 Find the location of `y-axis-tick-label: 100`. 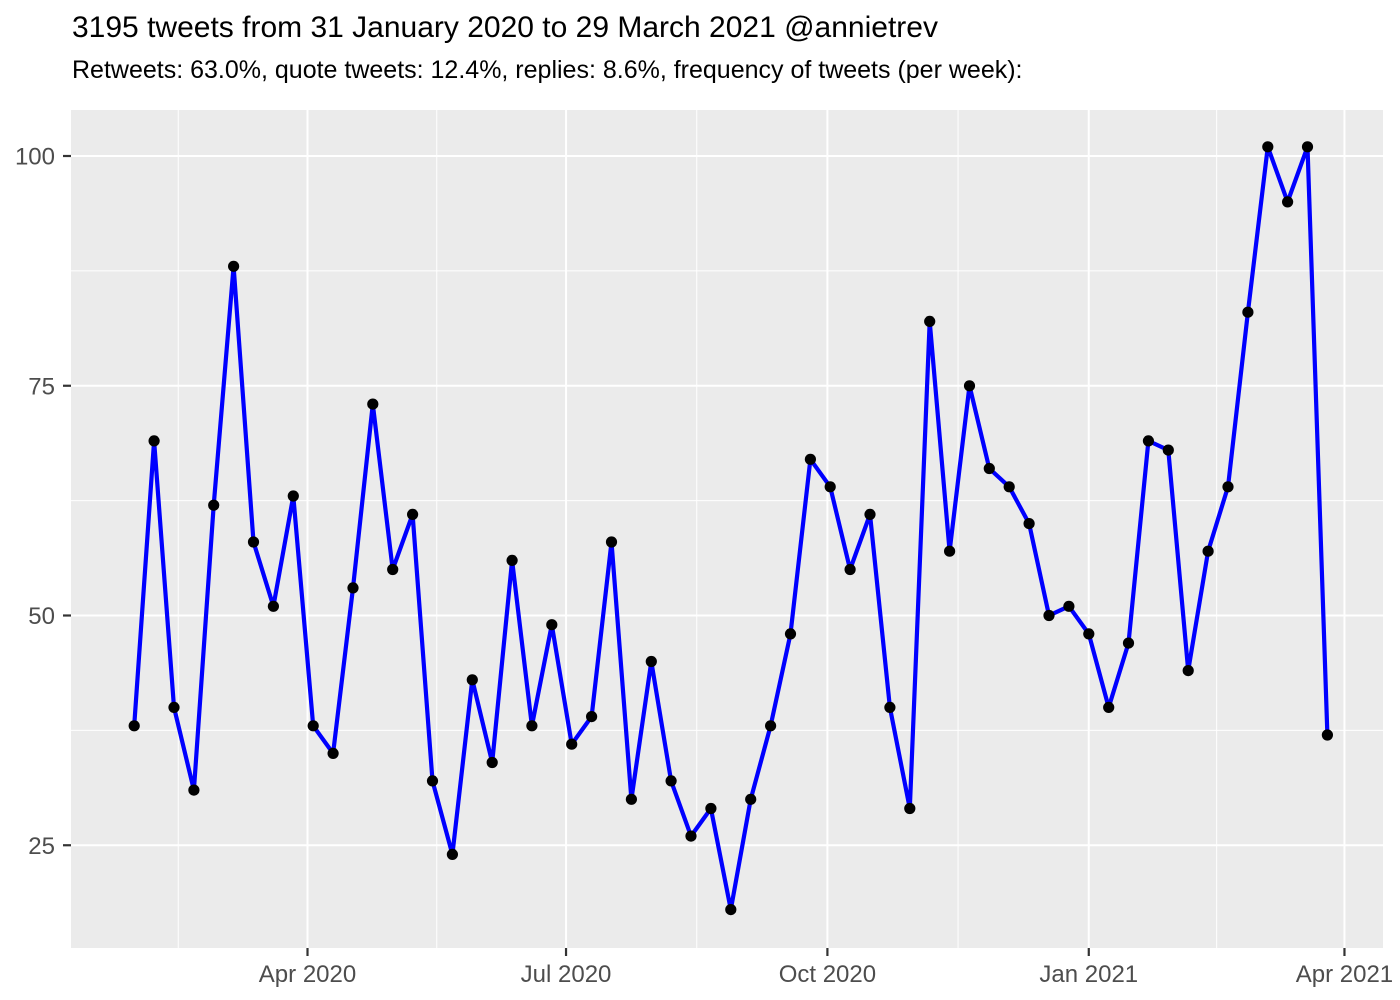

y-axis-tick-label: 100 is located at coordinates (35, 157).